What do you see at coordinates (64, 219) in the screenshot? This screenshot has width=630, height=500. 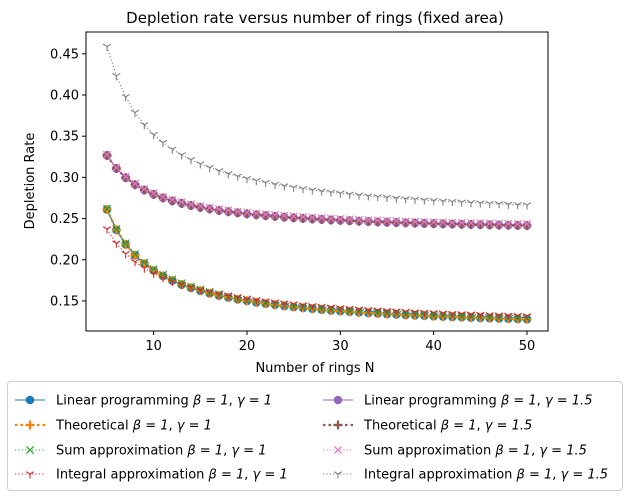 I see `y-tick-label: 0.25` at bounding box center [64, 219].